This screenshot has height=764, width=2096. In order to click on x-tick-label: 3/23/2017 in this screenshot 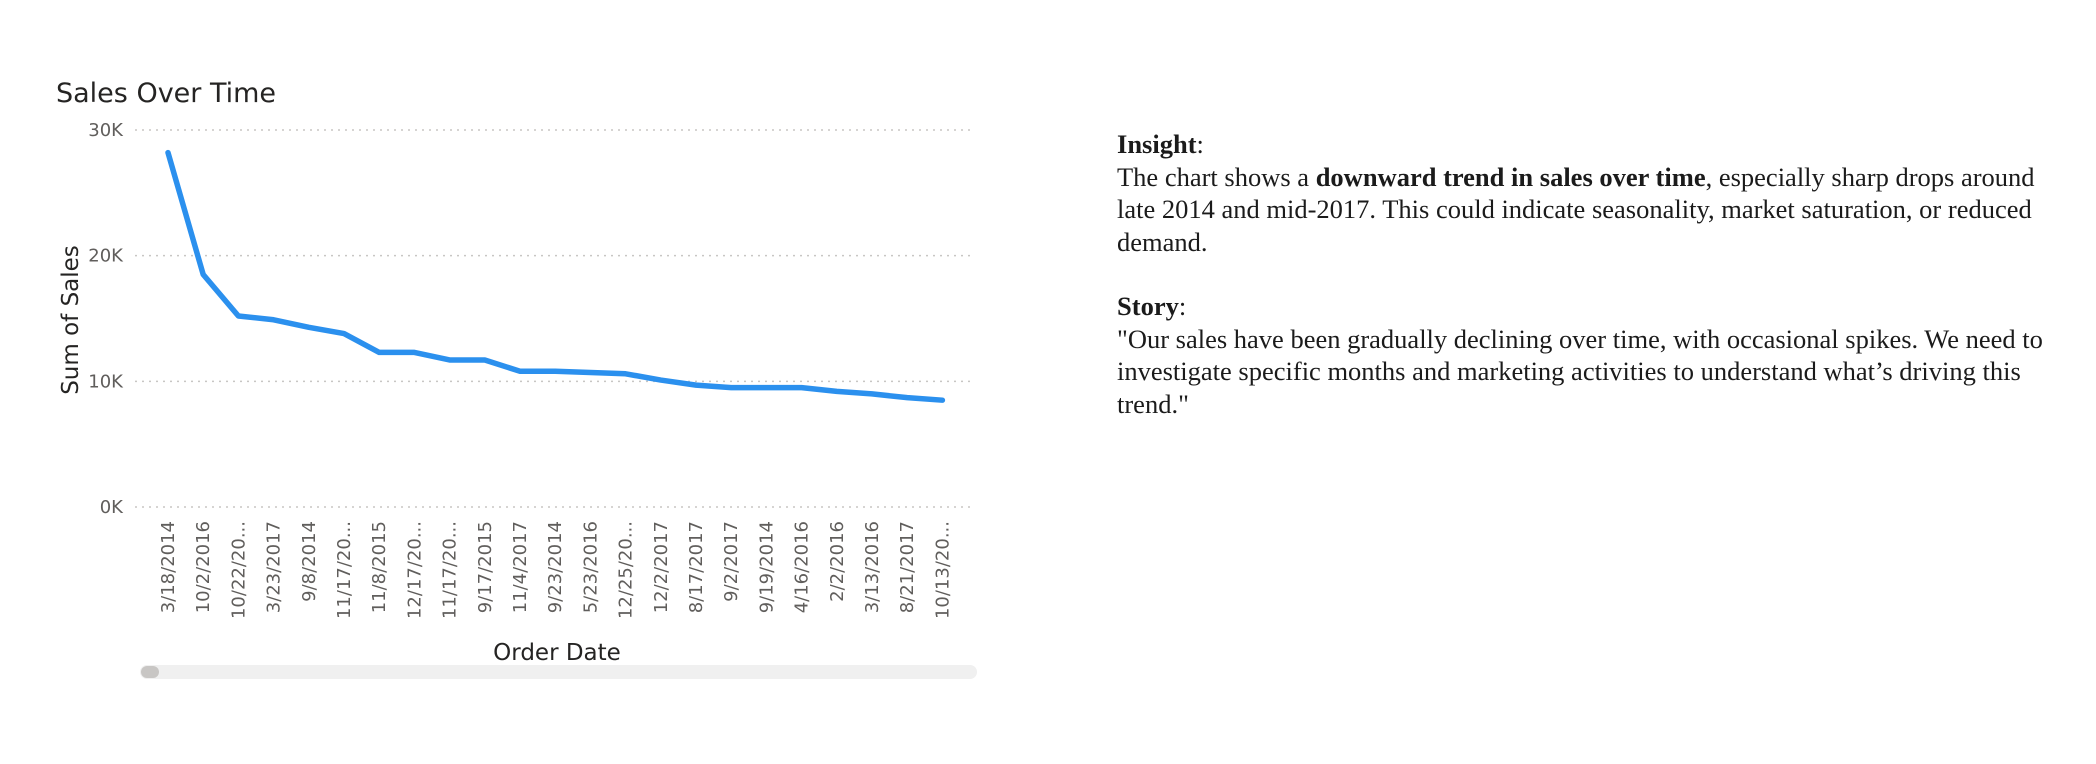, I will do `click(274, 567)`.